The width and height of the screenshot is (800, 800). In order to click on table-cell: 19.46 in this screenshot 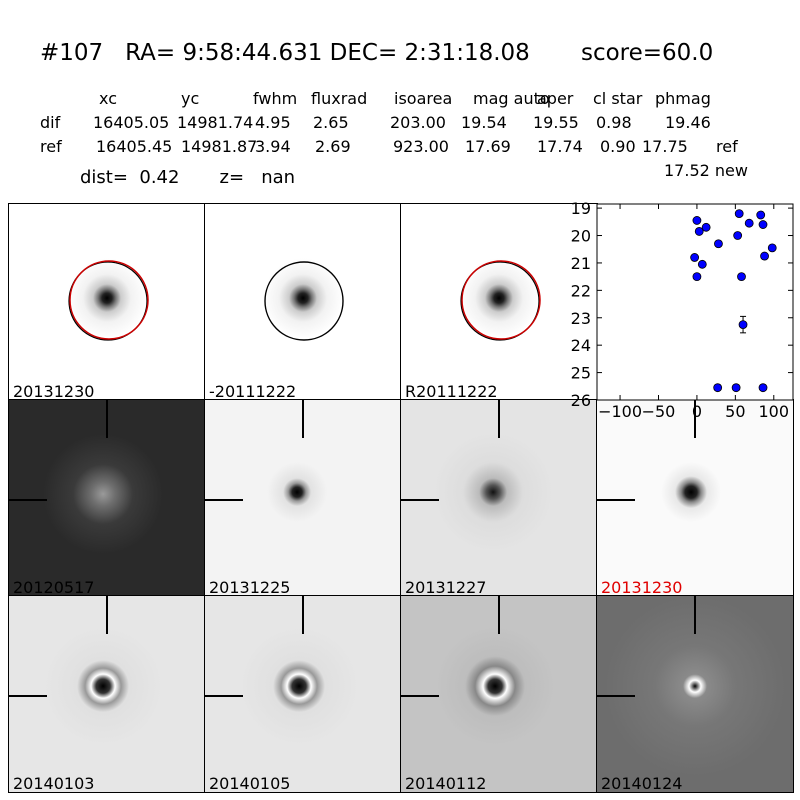, I will do `click(688, 122)`.